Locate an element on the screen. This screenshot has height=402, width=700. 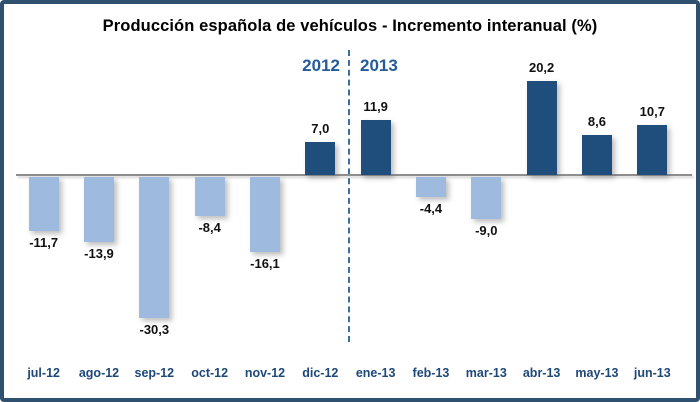
bar-column: -13,9 is located at coordinates (98, 201).